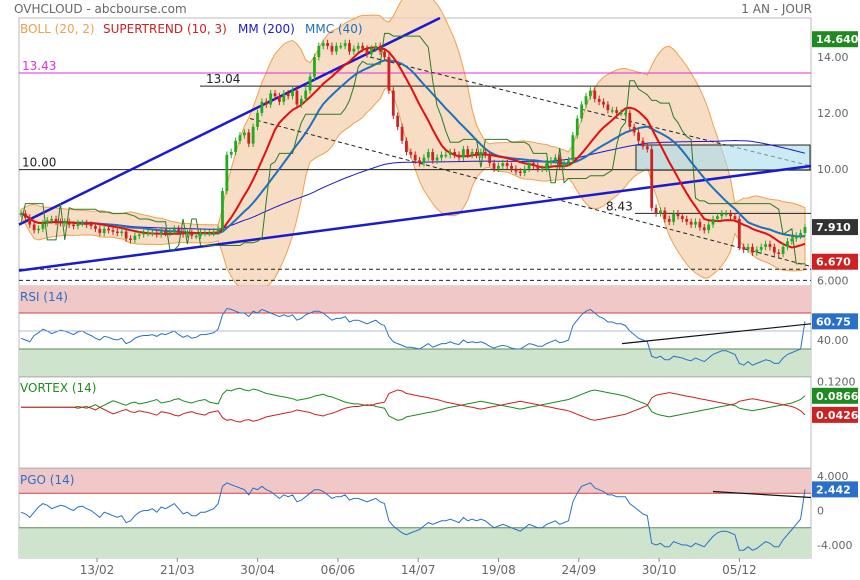  Describe the element at coordinates (833, 321) in the screenshot. I see `rsi-value-box-label-0: 60.75` at that location.